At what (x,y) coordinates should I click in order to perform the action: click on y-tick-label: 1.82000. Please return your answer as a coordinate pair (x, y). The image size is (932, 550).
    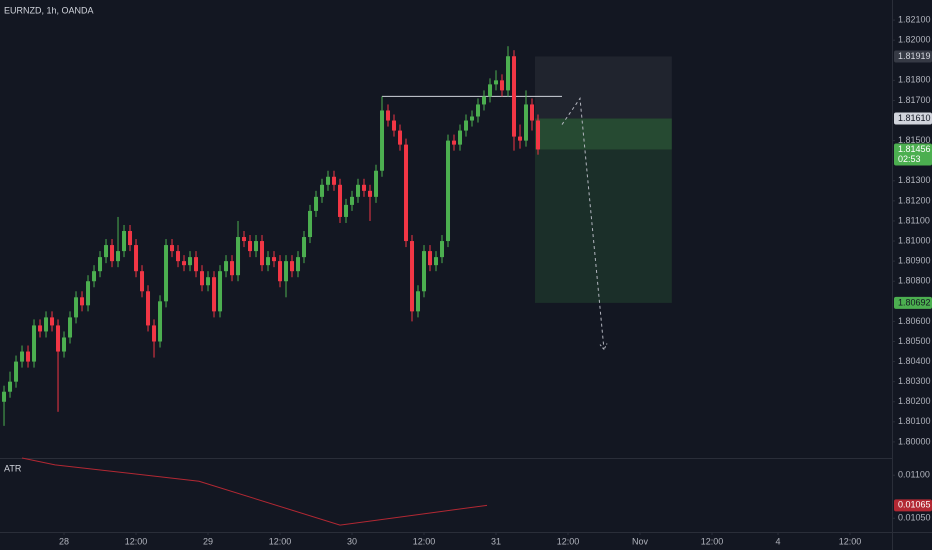
    Looking at the image, I should click on (914, 40).